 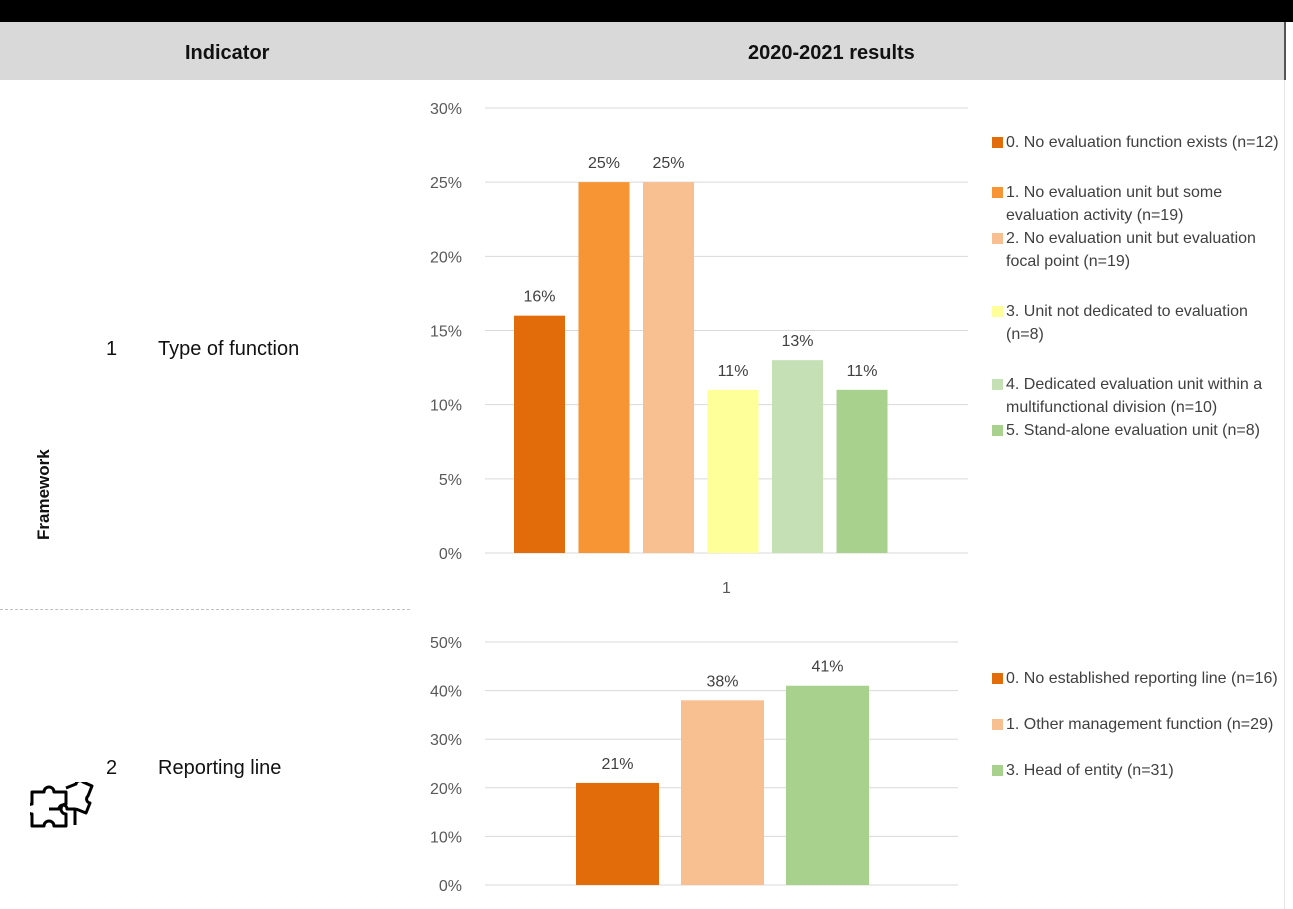 I want to click on row-divider, so click(x=205, y=609).